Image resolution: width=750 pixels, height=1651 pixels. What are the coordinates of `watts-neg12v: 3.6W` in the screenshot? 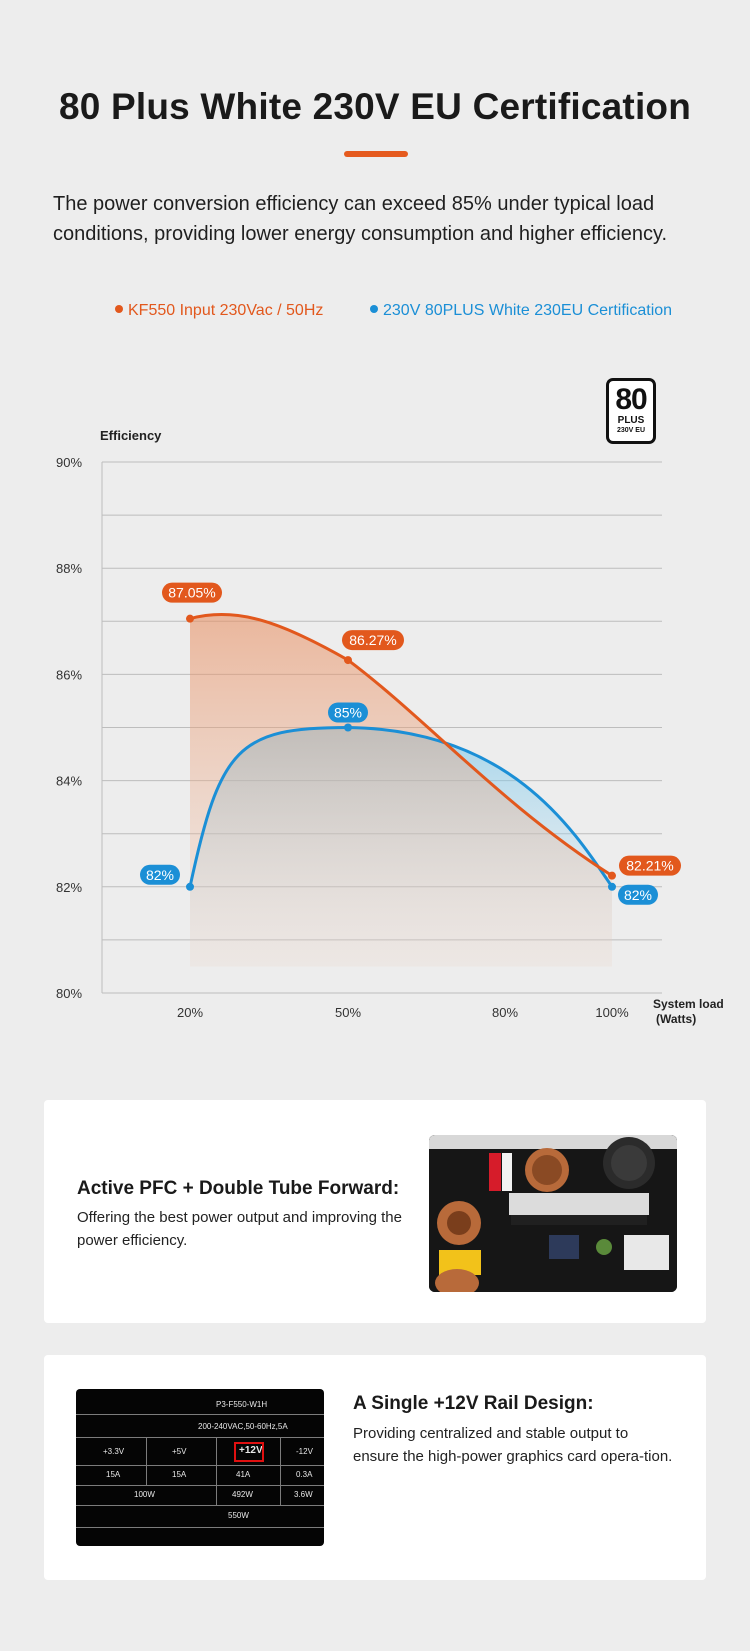 It's located at (303, 1494).